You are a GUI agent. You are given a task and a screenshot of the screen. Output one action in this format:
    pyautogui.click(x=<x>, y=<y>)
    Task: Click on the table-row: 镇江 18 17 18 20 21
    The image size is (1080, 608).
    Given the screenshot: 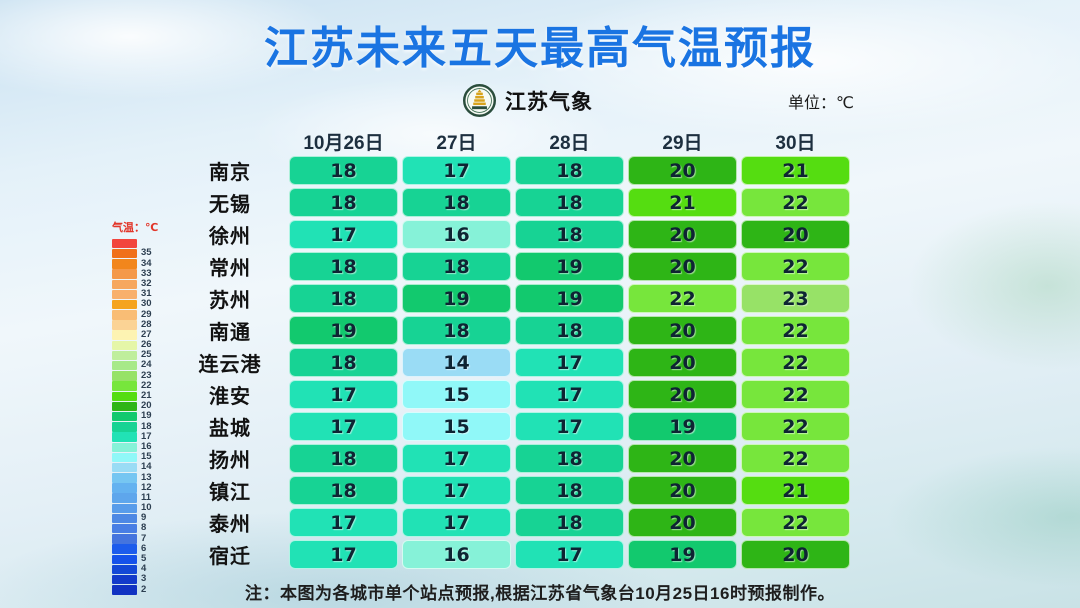 What is the action you would take?
    pyautogui.click(x=512, y=490)
    